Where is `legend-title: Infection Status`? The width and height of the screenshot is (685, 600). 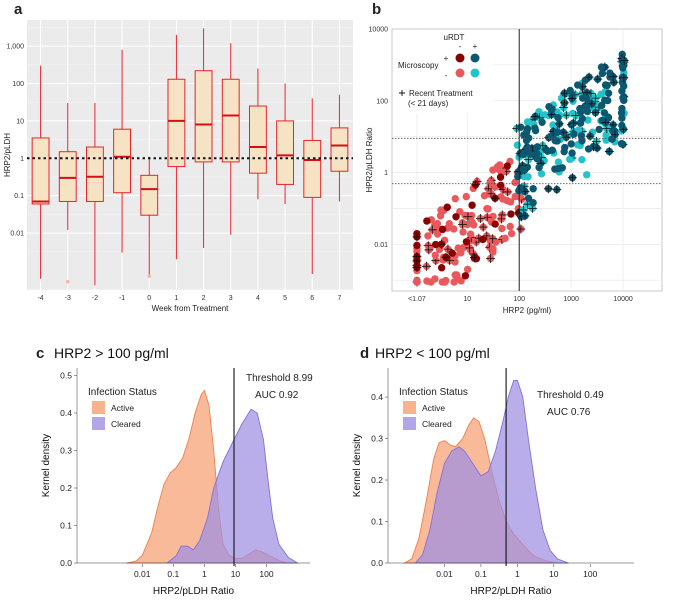
legend-title: Infection Status is located at coordinates (433, 392).